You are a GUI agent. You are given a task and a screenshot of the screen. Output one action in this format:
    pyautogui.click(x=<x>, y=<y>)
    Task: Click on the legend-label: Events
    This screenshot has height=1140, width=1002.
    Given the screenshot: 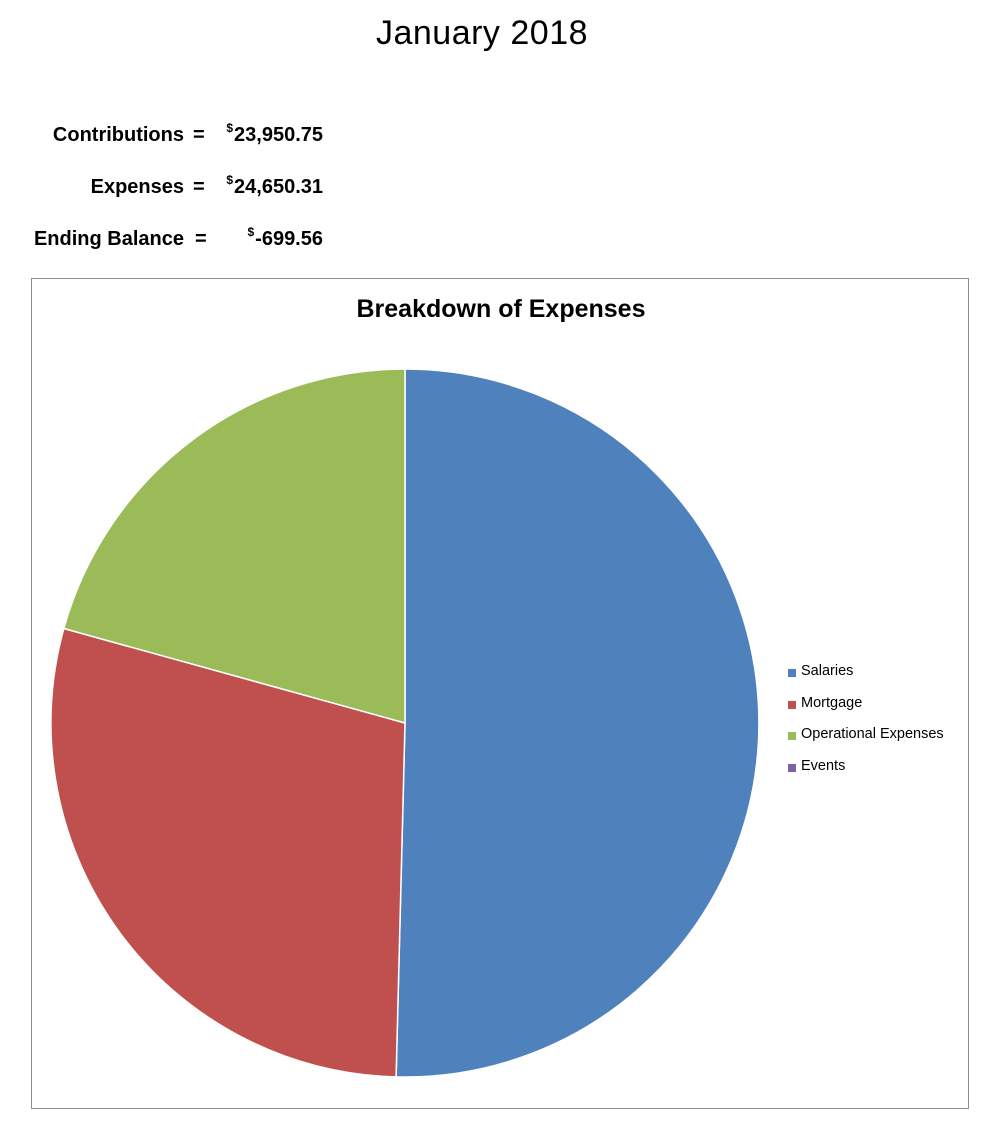 What is the action you would take?
    pyautogui.click(x=823, y=765)
    